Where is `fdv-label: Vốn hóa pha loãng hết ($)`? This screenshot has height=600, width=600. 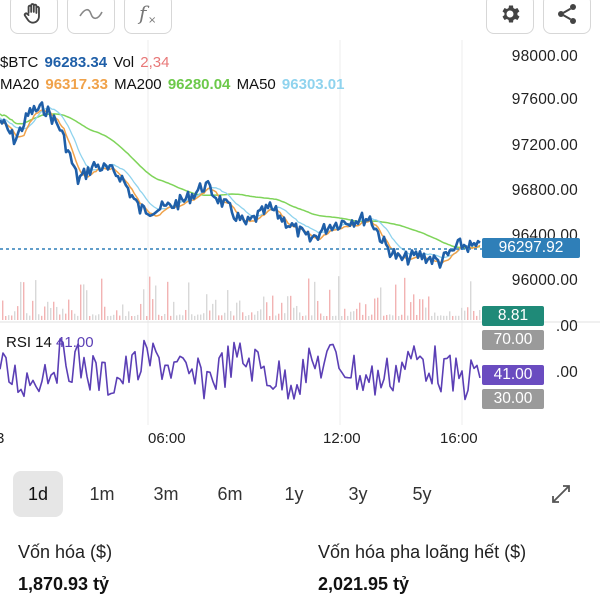
fdv-label: Vốn hóa pha loãng hết ($) is located at coordinates (422, 552).